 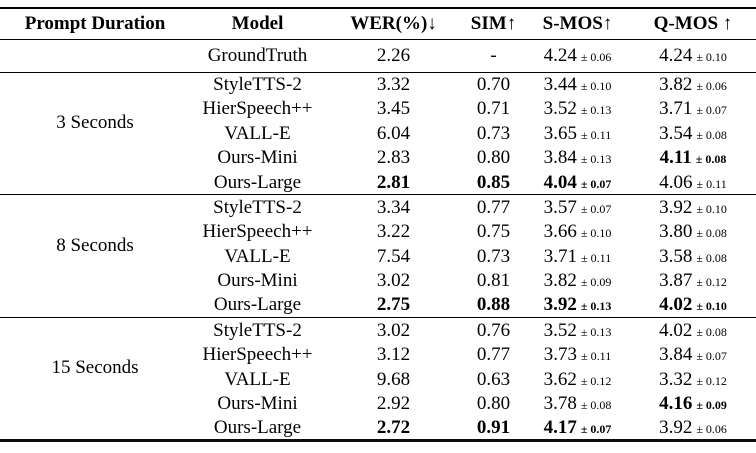 What do you see at coordinates (493, 281) in the screenshot?
I see `sim-value: 0.81` at bounding box center [493, 281].